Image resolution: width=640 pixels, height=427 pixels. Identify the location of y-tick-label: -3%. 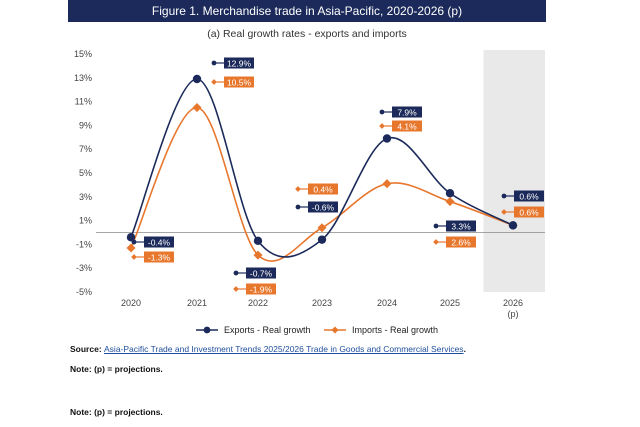
(84, 268).